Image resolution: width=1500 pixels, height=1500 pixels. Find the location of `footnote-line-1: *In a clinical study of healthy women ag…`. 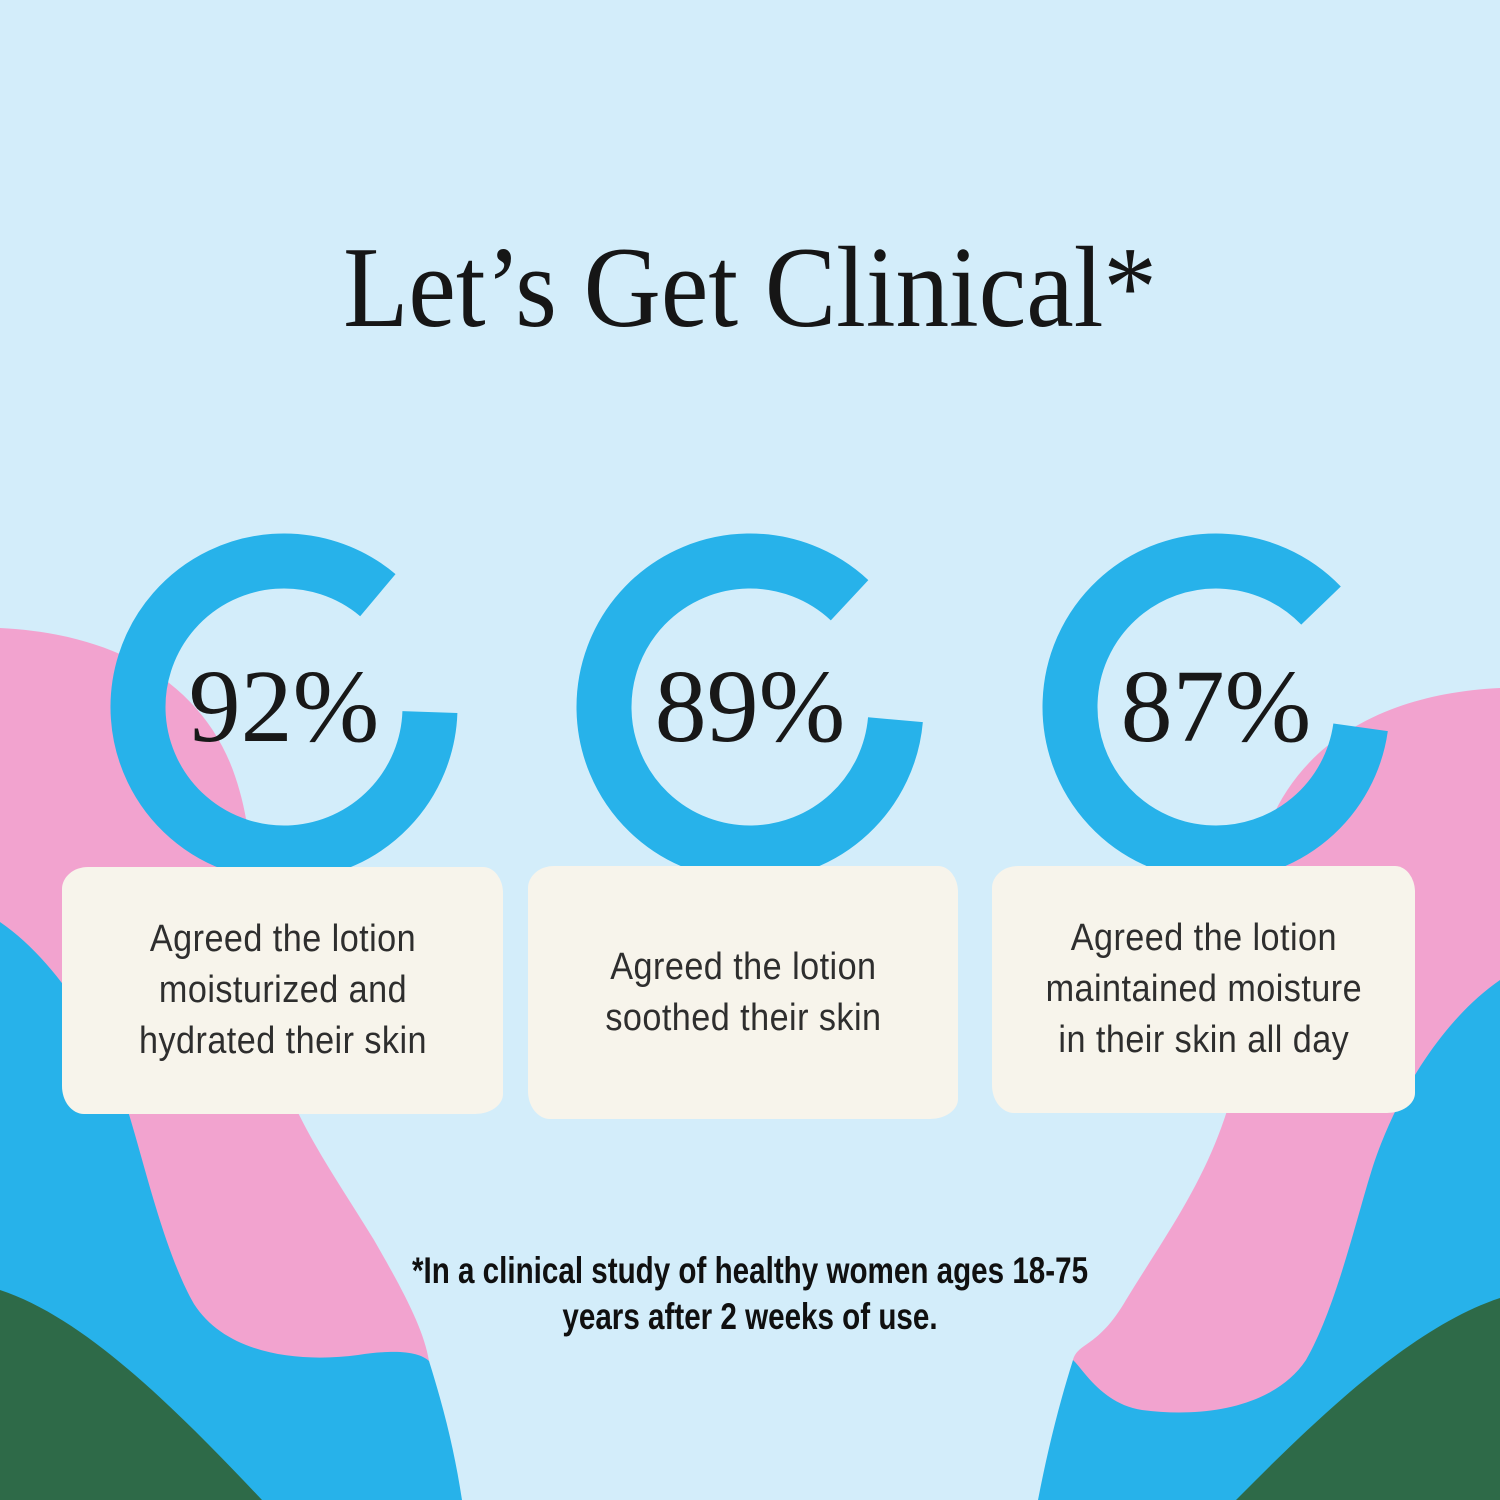

footnote-line-1: *In a clinical study of healthy women ag… is located at coordinates (750, 1270).